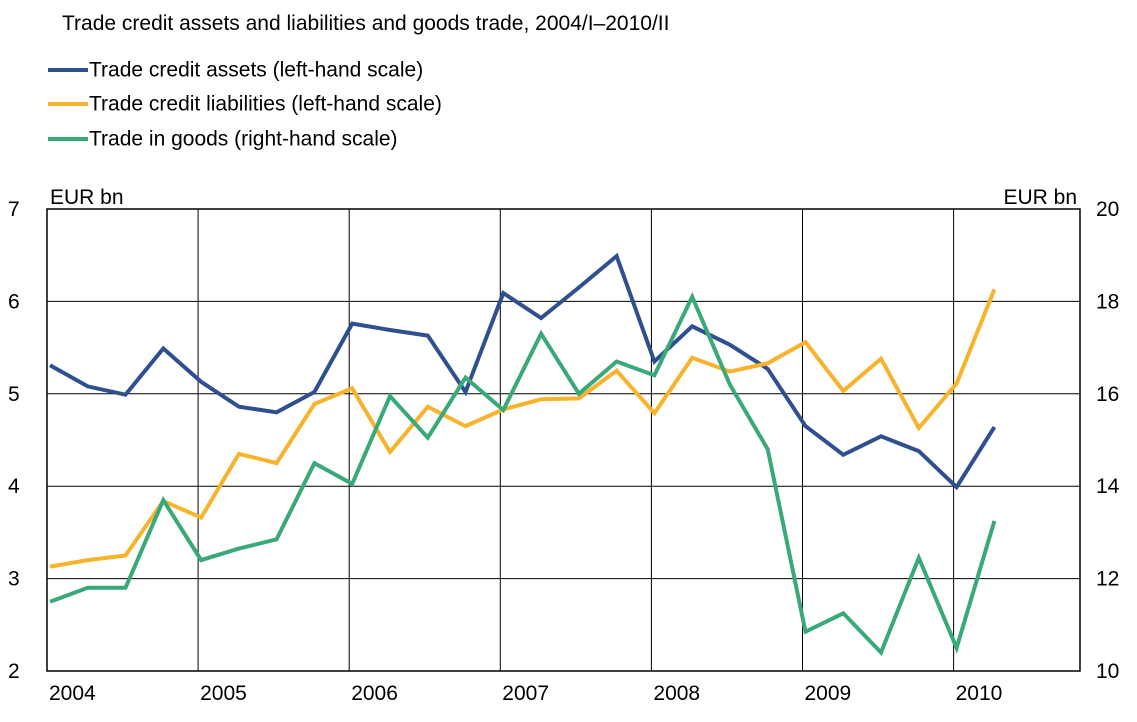 The height and width of the screenshot is (722, 1137). Describe the element at coordinates (1107, 301) in the screenshot. I see `y-tick-label-right: 18` at that location.